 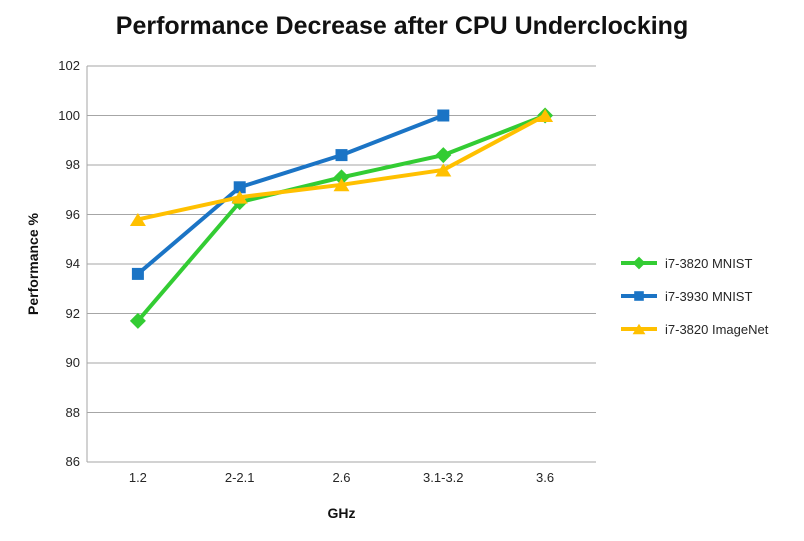 I want to click on legend-marker-square-icon, so click(x=639, y=296).